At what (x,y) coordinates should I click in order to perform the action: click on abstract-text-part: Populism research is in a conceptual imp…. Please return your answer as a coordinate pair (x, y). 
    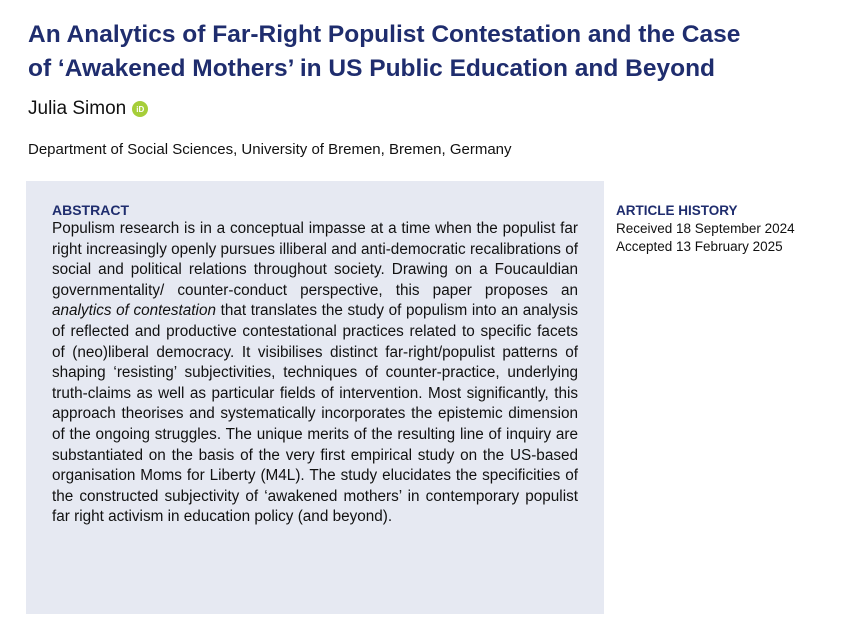
    Looking at the image, I should click on (315, 259).